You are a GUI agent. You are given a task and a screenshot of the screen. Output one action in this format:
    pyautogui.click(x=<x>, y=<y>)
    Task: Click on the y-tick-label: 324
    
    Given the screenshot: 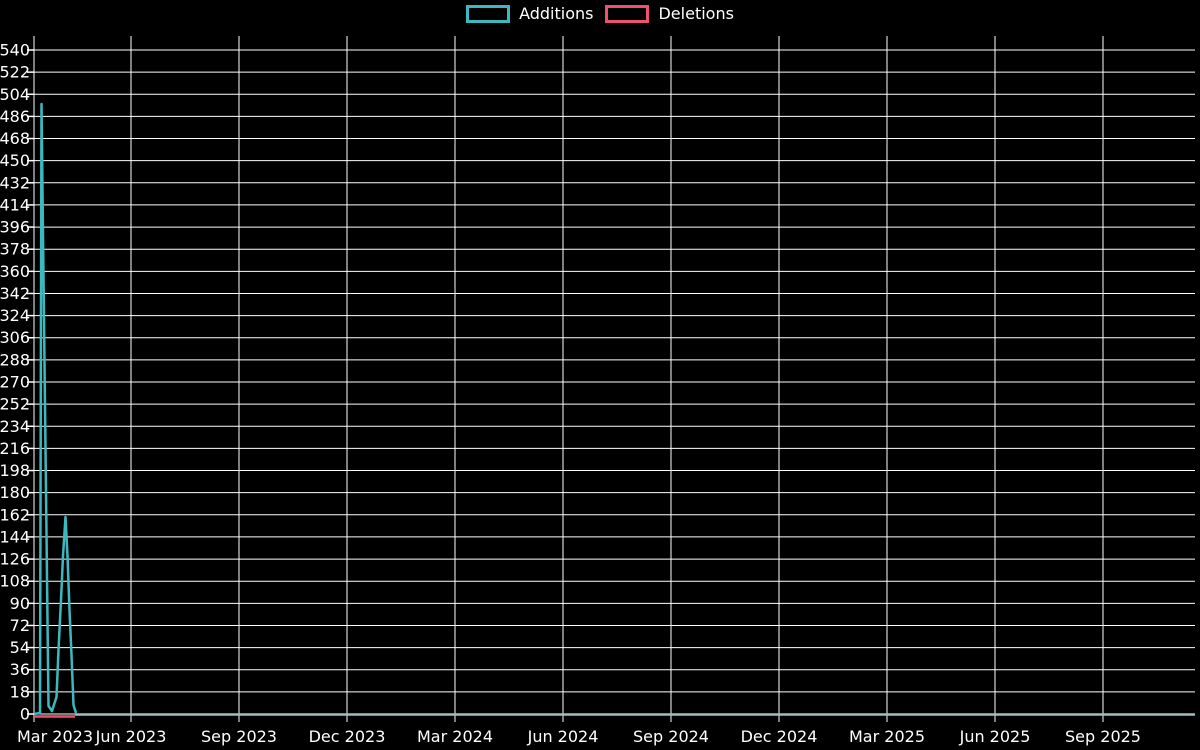 What is the action you would take?
    pyautogui.click(x=15, y=315)
    